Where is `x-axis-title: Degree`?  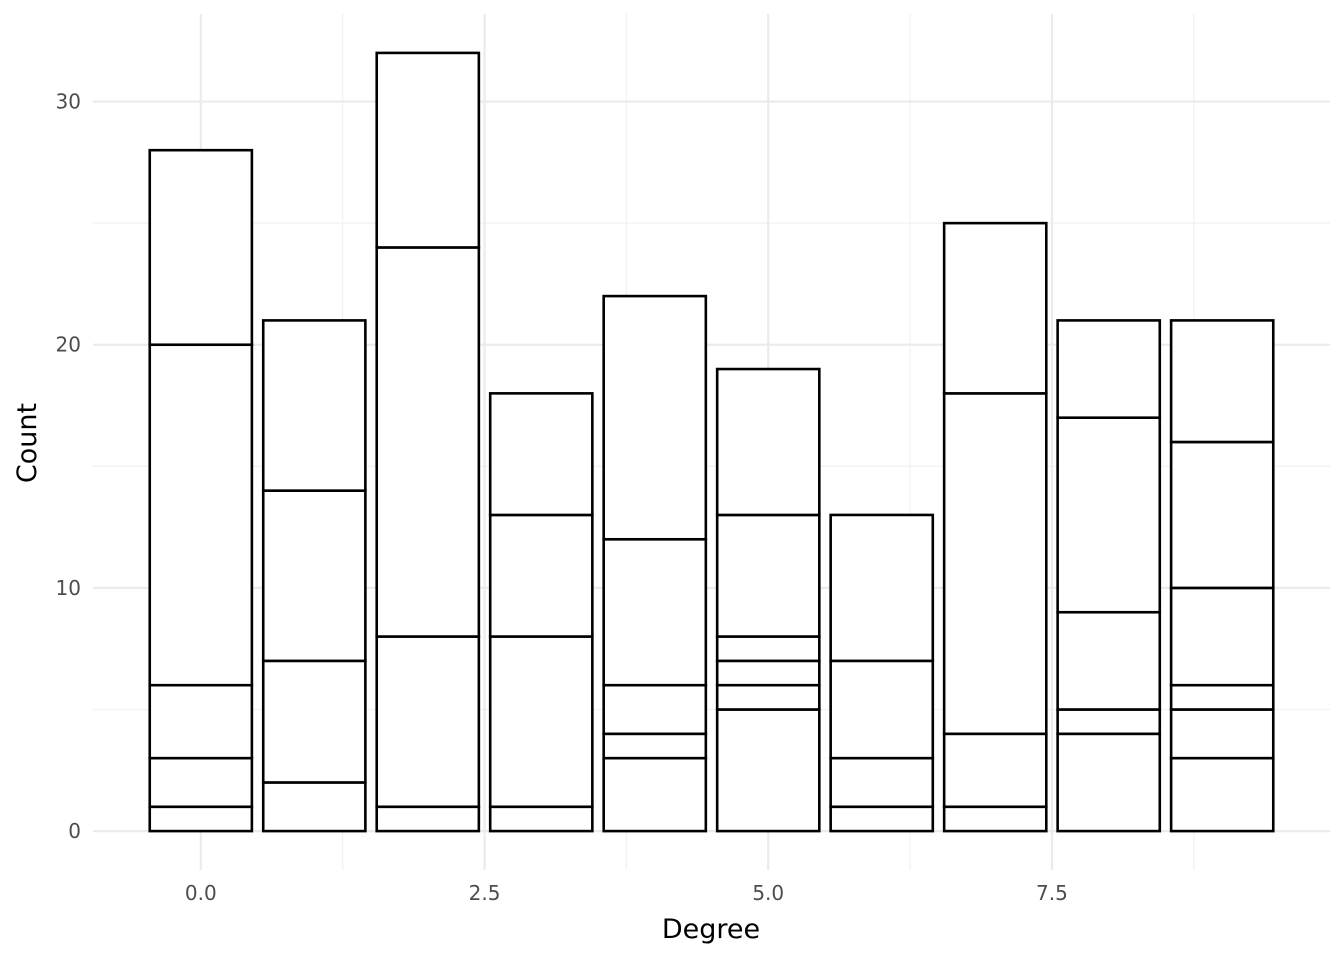
x-axis-title: Degree is located at coordinates (711, 929).